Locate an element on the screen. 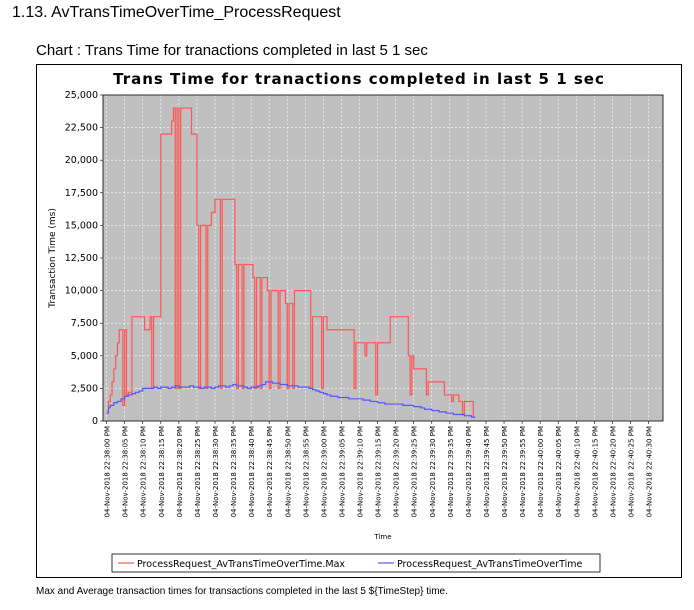 This screenshot has width=694, height=610. legend-label-max: ProcessRequest_AvTransTimeOverTime.Max is located at coordinates (241, 564).